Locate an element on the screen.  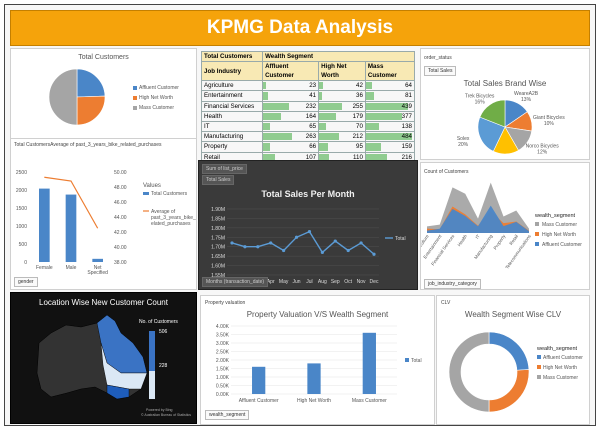
table-cell: Agriculture is located at coordinates (232, 86).